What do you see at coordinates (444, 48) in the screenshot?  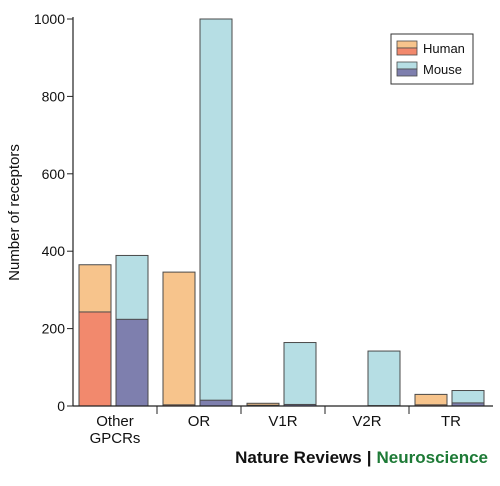 I see `legend-label: Human` at bounding box center [444, 48].